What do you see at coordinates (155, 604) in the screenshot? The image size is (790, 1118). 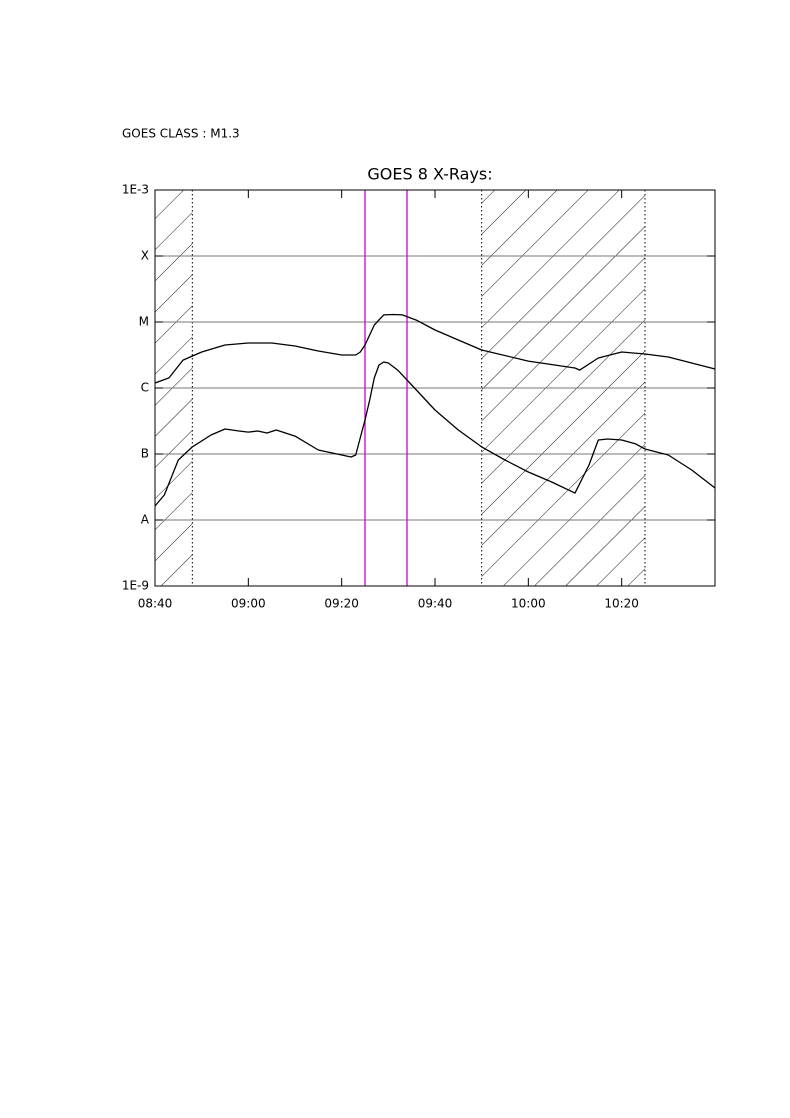 I see `x-tick-label: 08:40` at bounding box center [155, 604].